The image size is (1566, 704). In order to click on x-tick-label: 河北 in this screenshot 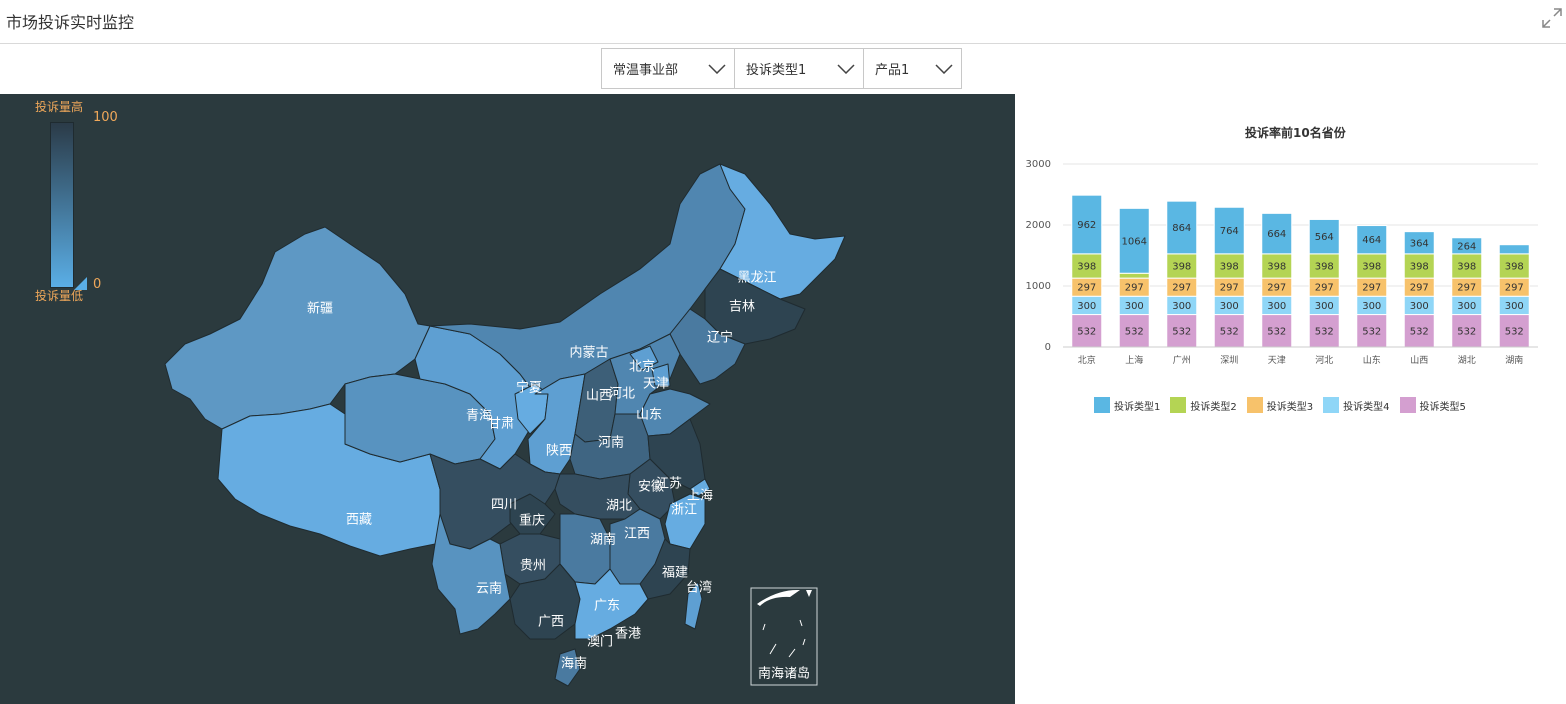, I will do `click(1324, 360)`.